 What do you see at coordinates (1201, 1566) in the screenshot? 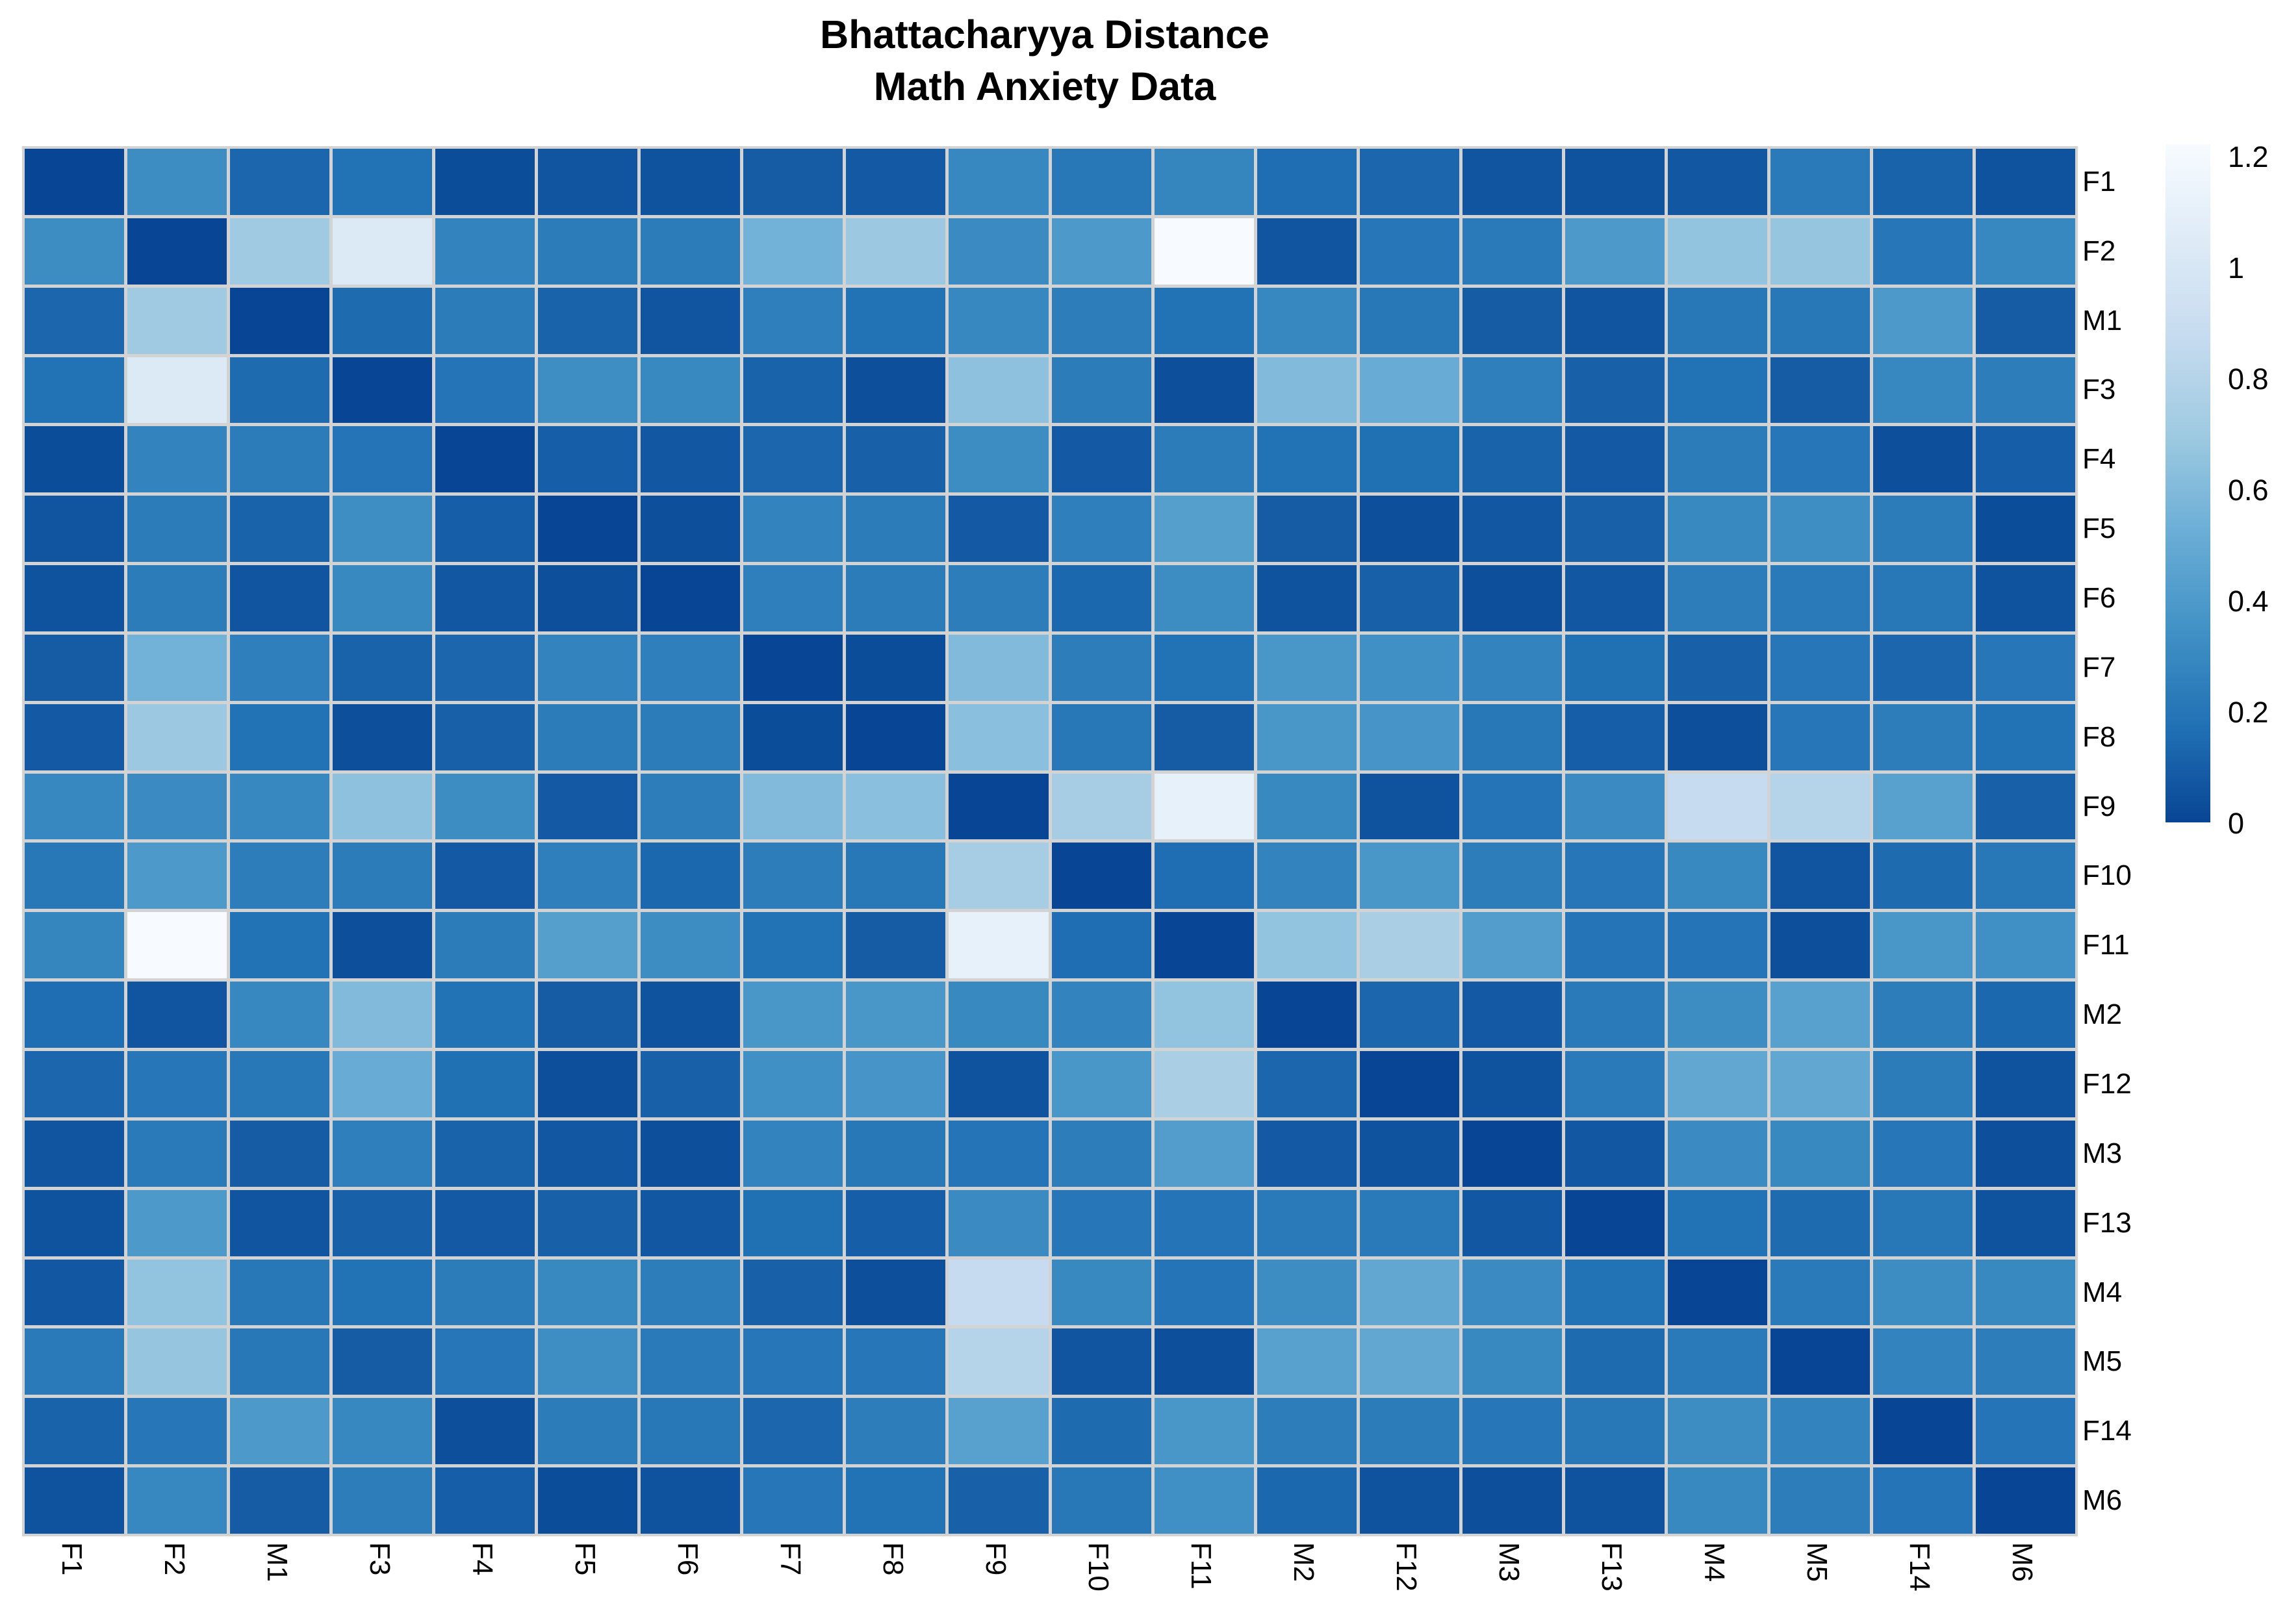
I see `column-label: F11` at bounding box center [1201, 1566].